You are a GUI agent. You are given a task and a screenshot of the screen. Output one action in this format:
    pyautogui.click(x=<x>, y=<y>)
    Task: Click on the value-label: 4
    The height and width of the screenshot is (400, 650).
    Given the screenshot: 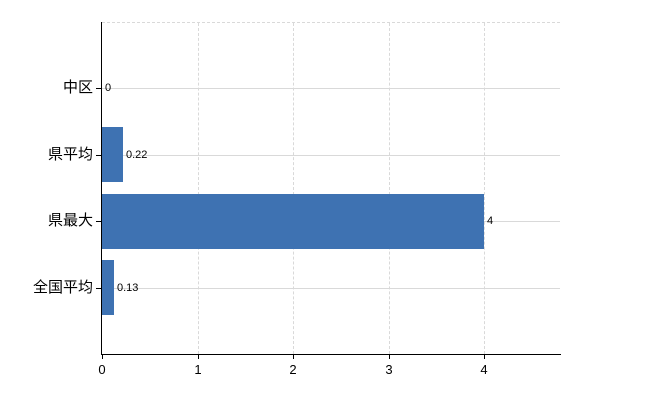 What is the action you would take?
    pyautogui.click(x=490, y=221)
    